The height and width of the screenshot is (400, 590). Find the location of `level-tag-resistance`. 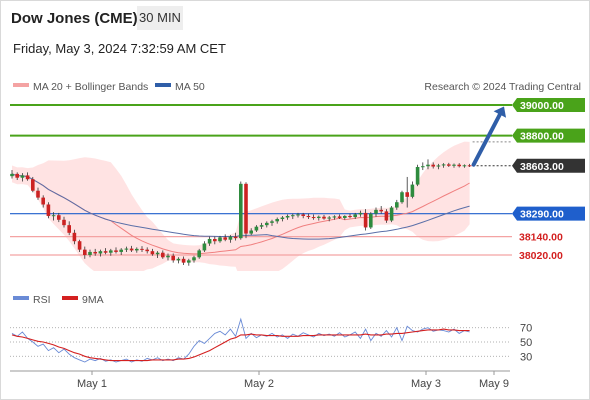

level-tag-resistance is located at coordinates (548, 135).